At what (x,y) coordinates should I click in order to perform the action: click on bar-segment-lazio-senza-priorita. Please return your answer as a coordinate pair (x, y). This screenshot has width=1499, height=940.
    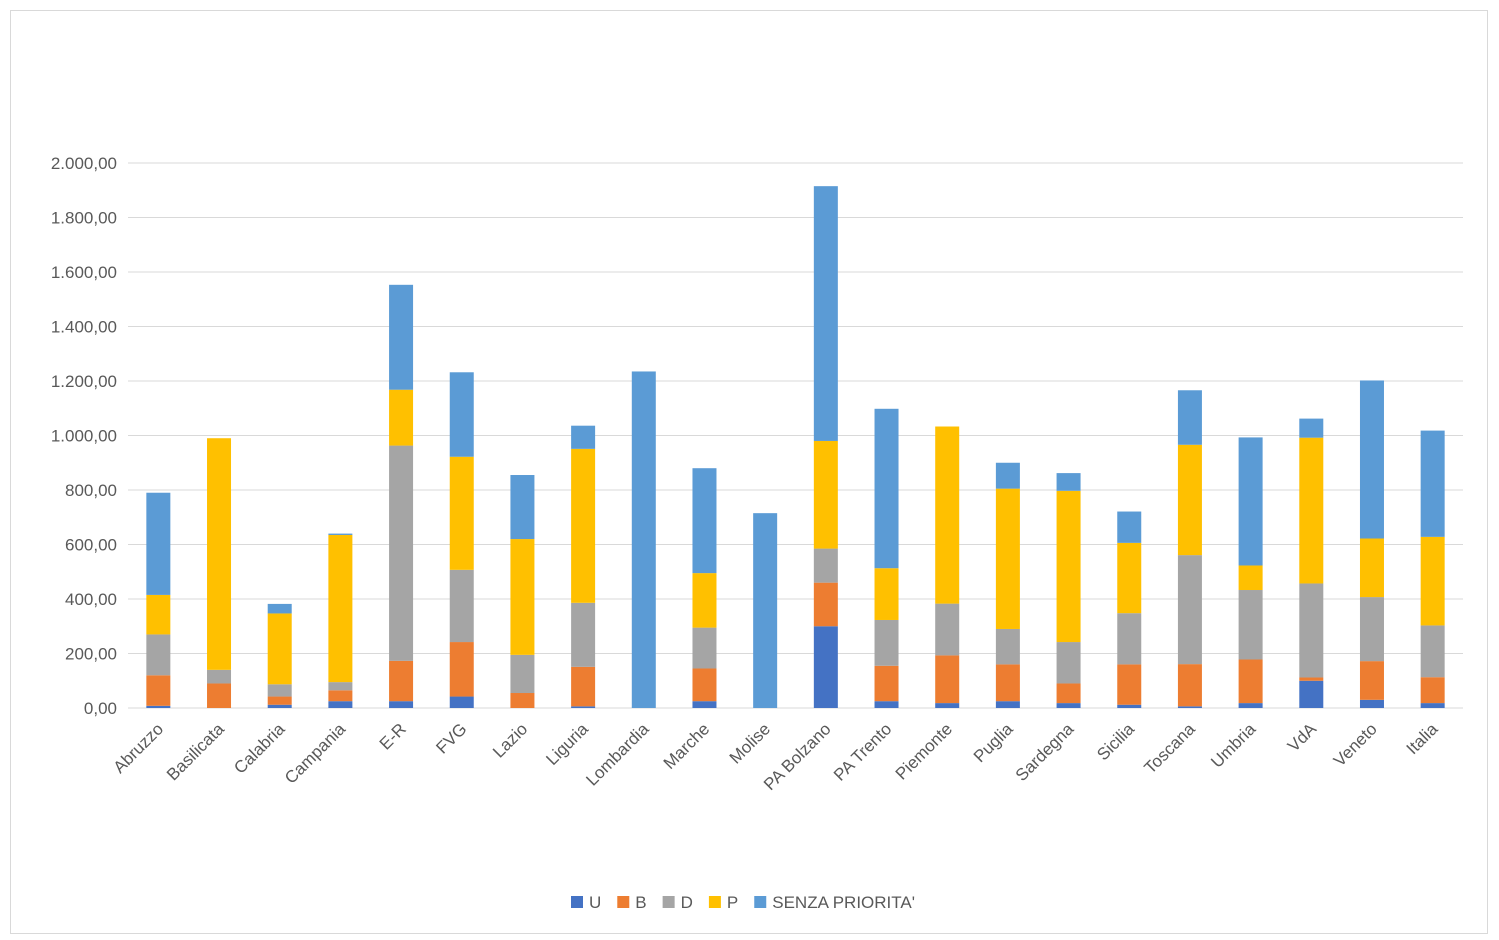
    Looking at the image, I should click on (522, 507).